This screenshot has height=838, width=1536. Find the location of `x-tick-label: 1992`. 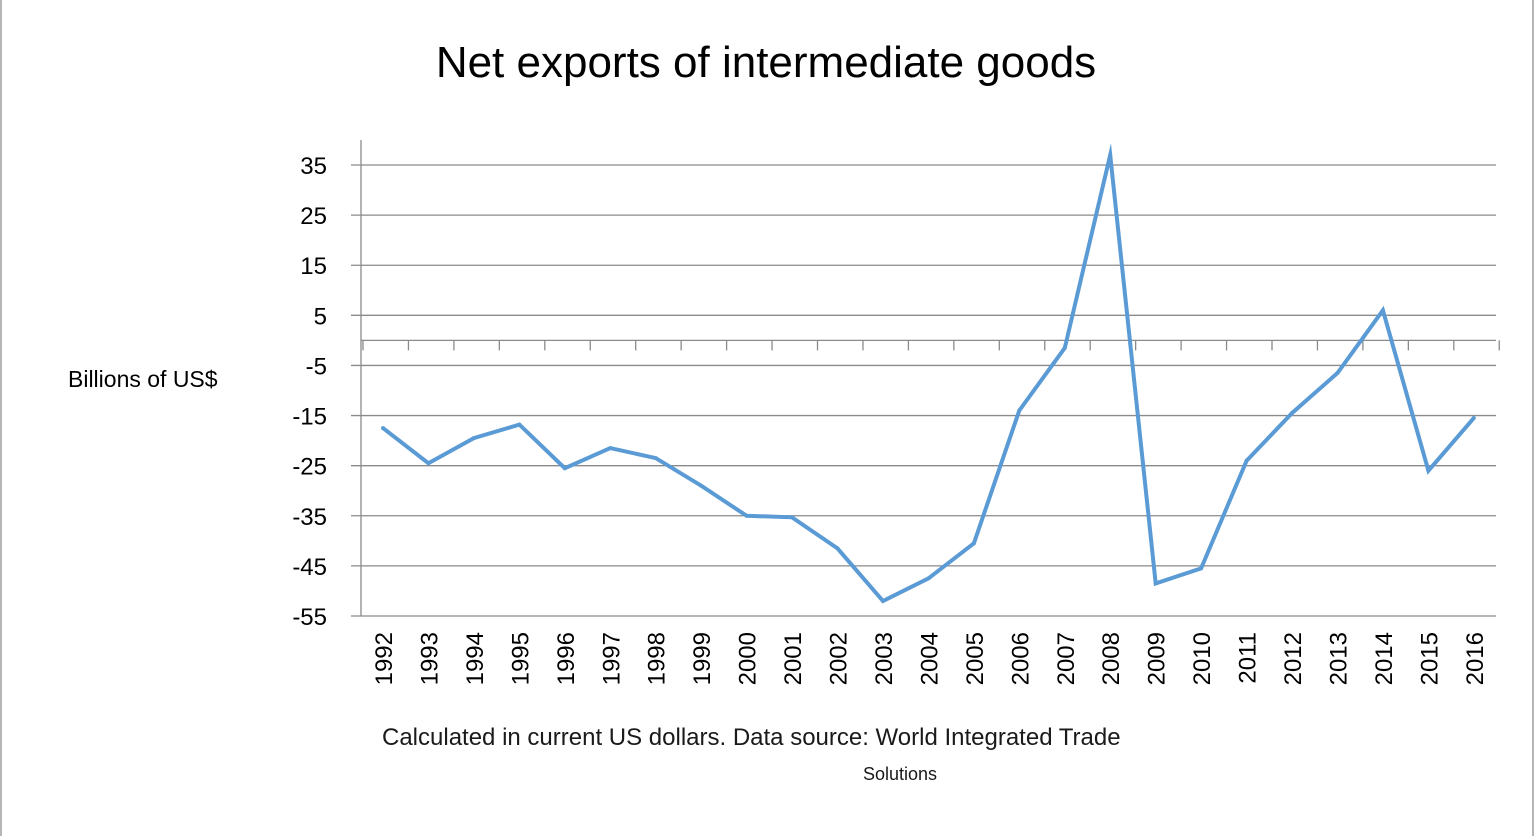

x-tick-label: 1992 is located at coordinates (384, 658).